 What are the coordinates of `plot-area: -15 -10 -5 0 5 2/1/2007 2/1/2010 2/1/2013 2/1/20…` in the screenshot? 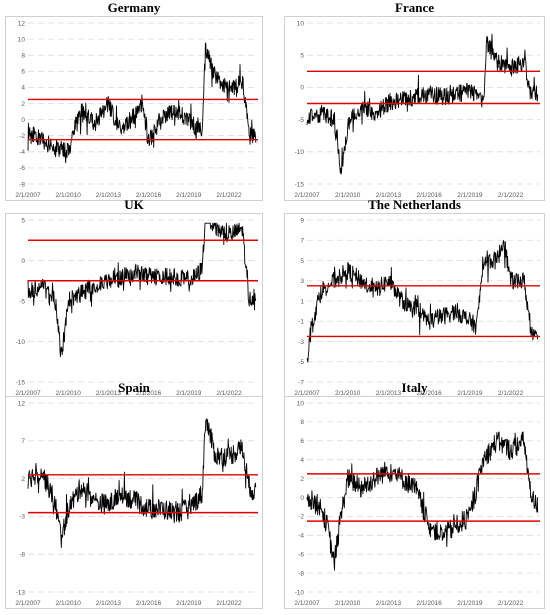 It's located at (134, 306).